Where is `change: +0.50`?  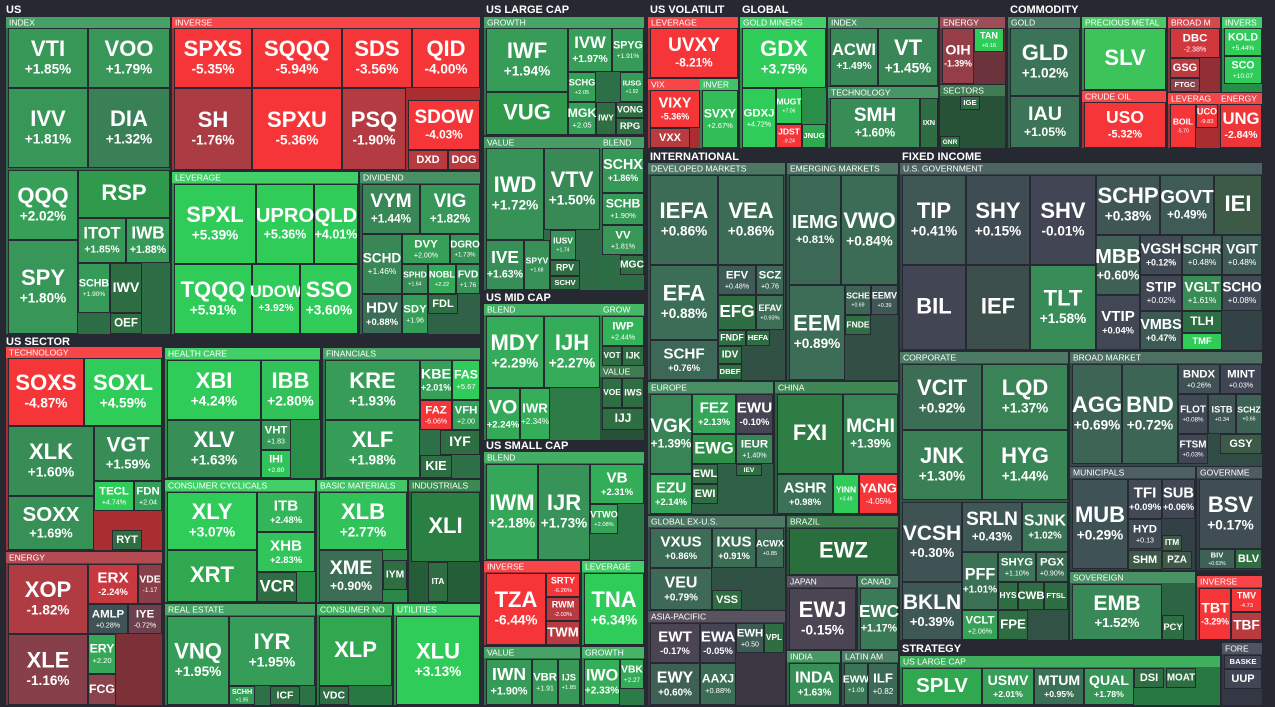
change: +0.50 is located at coordinates (750, 645).